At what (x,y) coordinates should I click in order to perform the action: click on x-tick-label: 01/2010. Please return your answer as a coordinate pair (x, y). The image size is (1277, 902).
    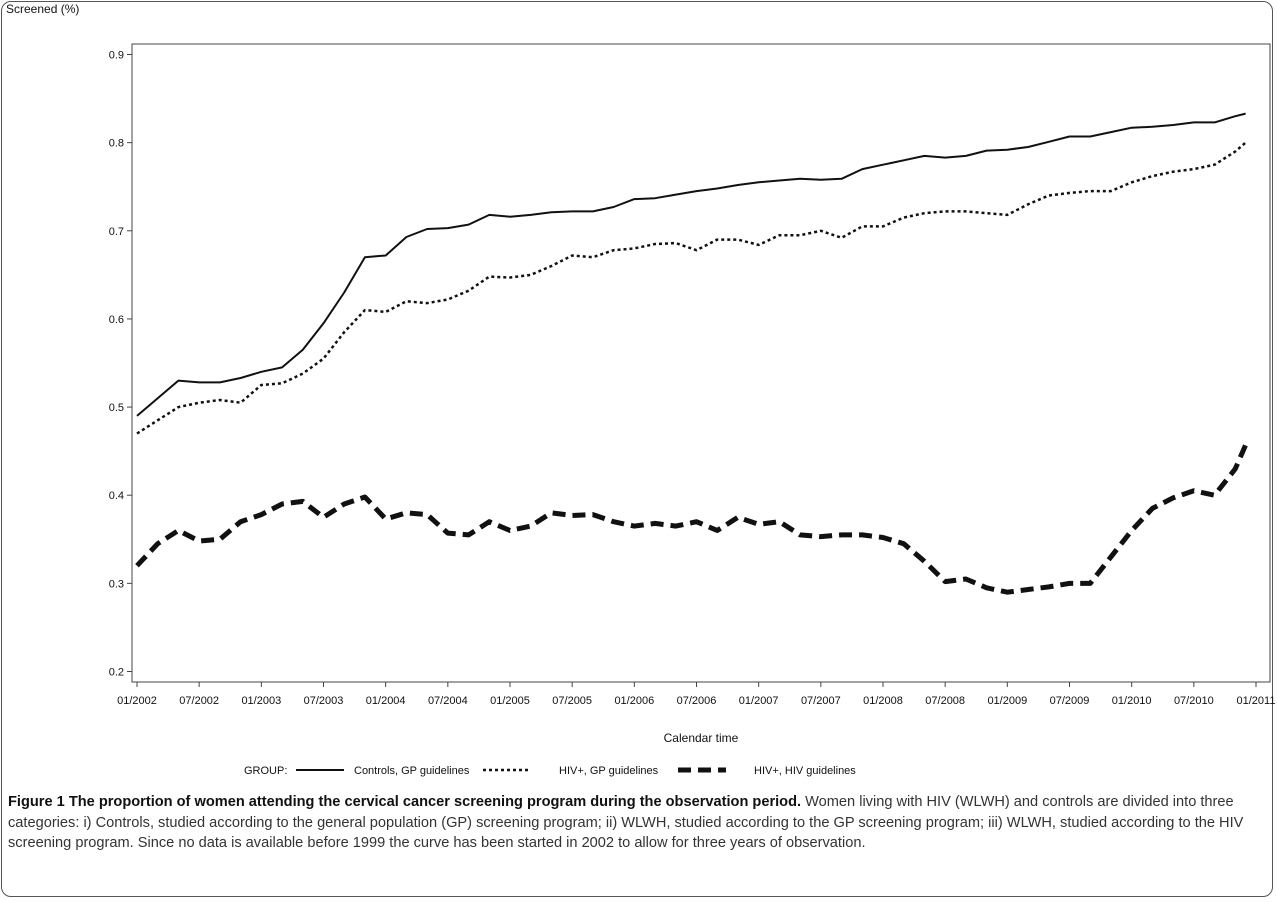
    Looking at the image, I should click on (1132, 701).